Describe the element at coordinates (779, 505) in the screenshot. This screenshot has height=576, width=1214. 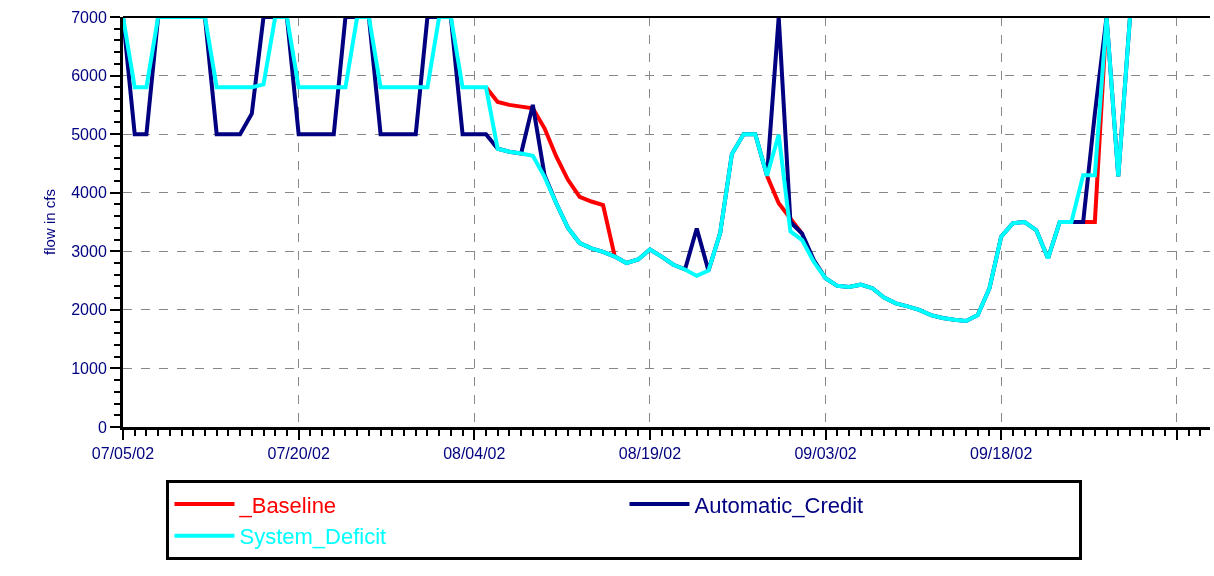
I see `legend-label: Automatic_Credit` at that location.